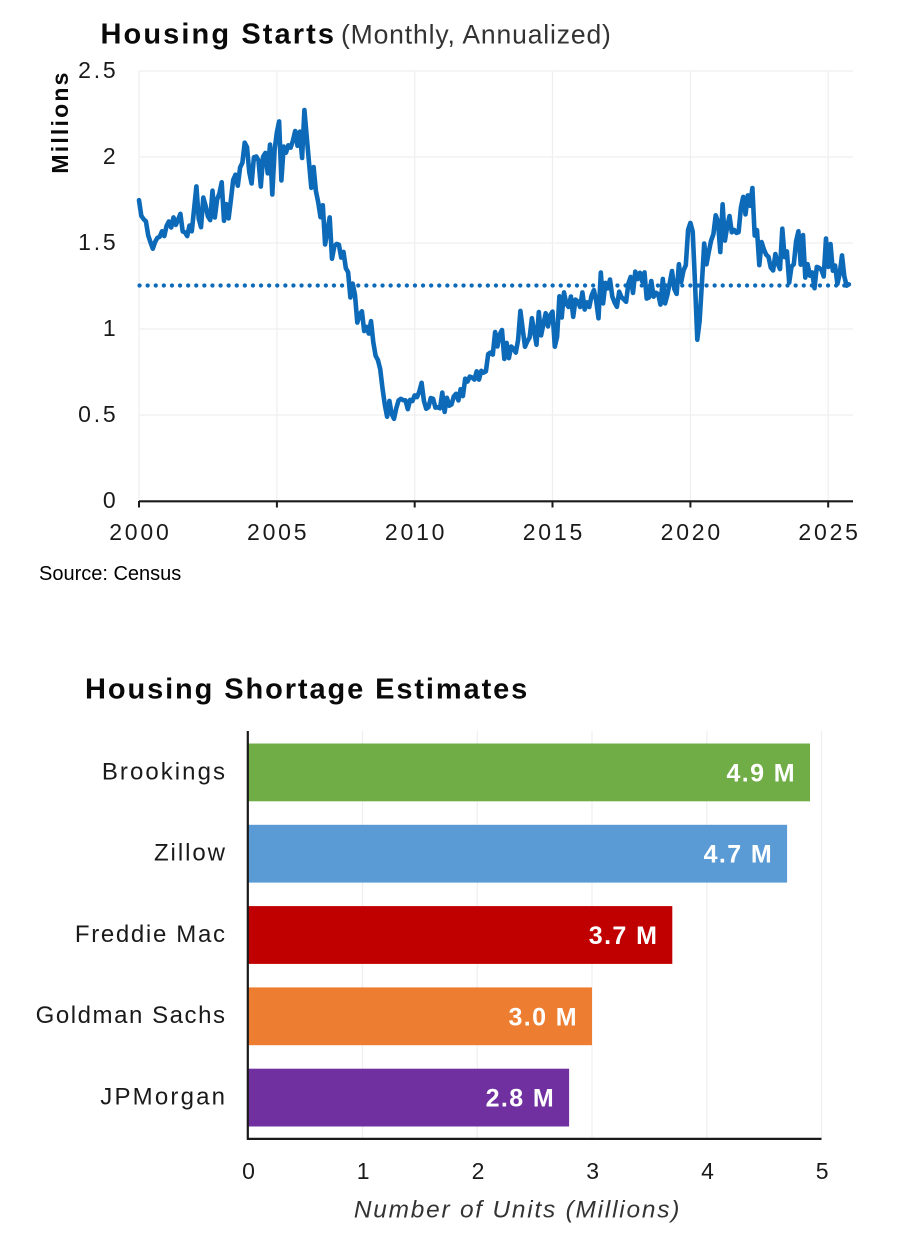 The width and height of the screenshot is (900, 1238). What do you see at coordinates (60, 121) in the screenshot?
I see `svg-text: Millions` at bounding box center [60, 121].